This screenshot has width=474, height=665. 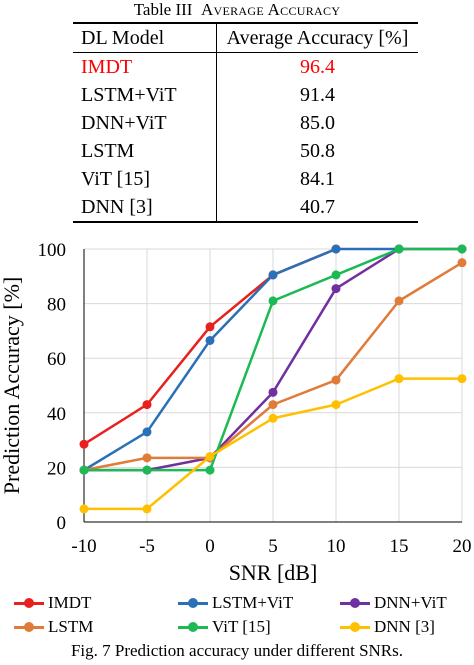 I want to click on x-tick-label: 0, so click(x=210, y=546).